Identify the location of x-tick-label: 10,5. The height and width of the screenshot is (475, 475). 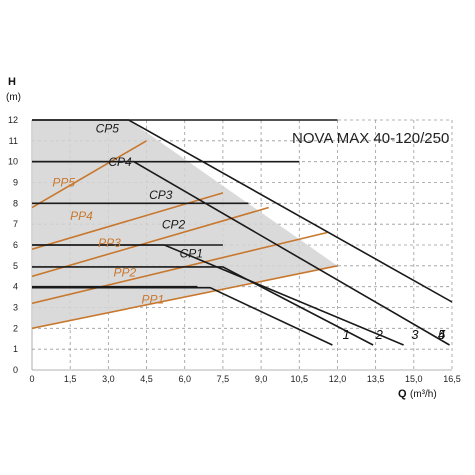
(300, 379).